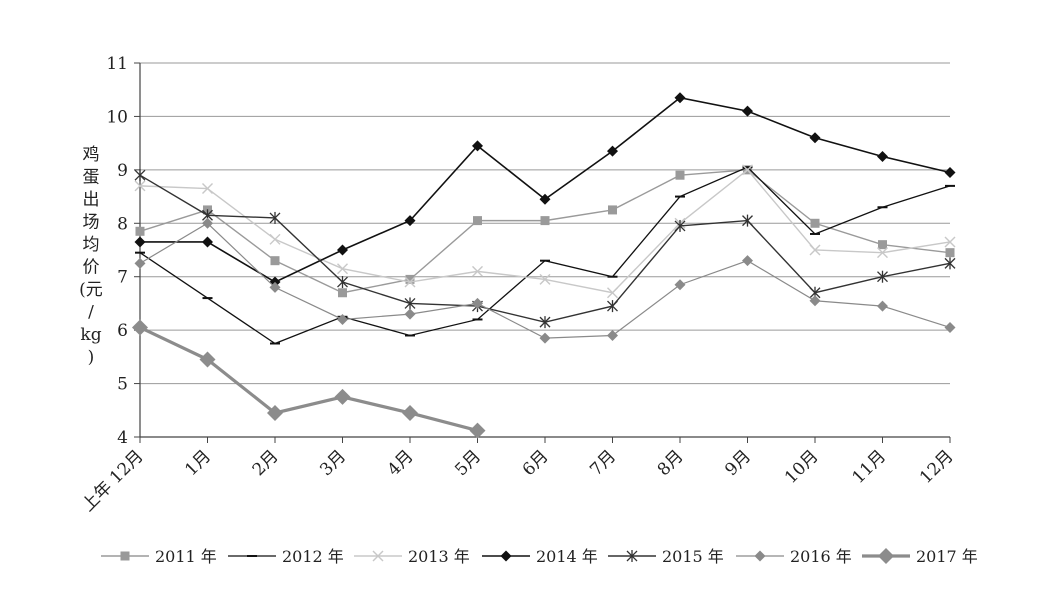 Image resolution: width=1037 pixels, height=590 pixels. What do you see at coordinates (122, 331) in the screenshot?
I see `y-tick-label-6: 6` at bounding box center [122, 331].